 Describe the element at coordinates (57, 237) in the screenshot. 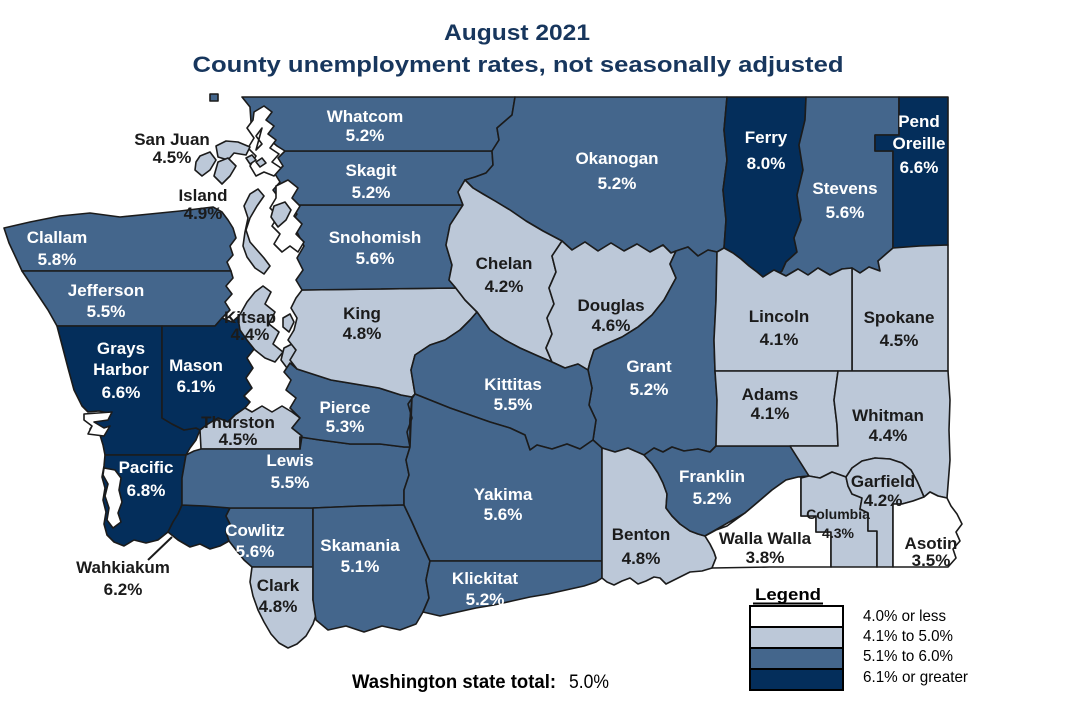

I see `svg-text: Clallam` at that location.